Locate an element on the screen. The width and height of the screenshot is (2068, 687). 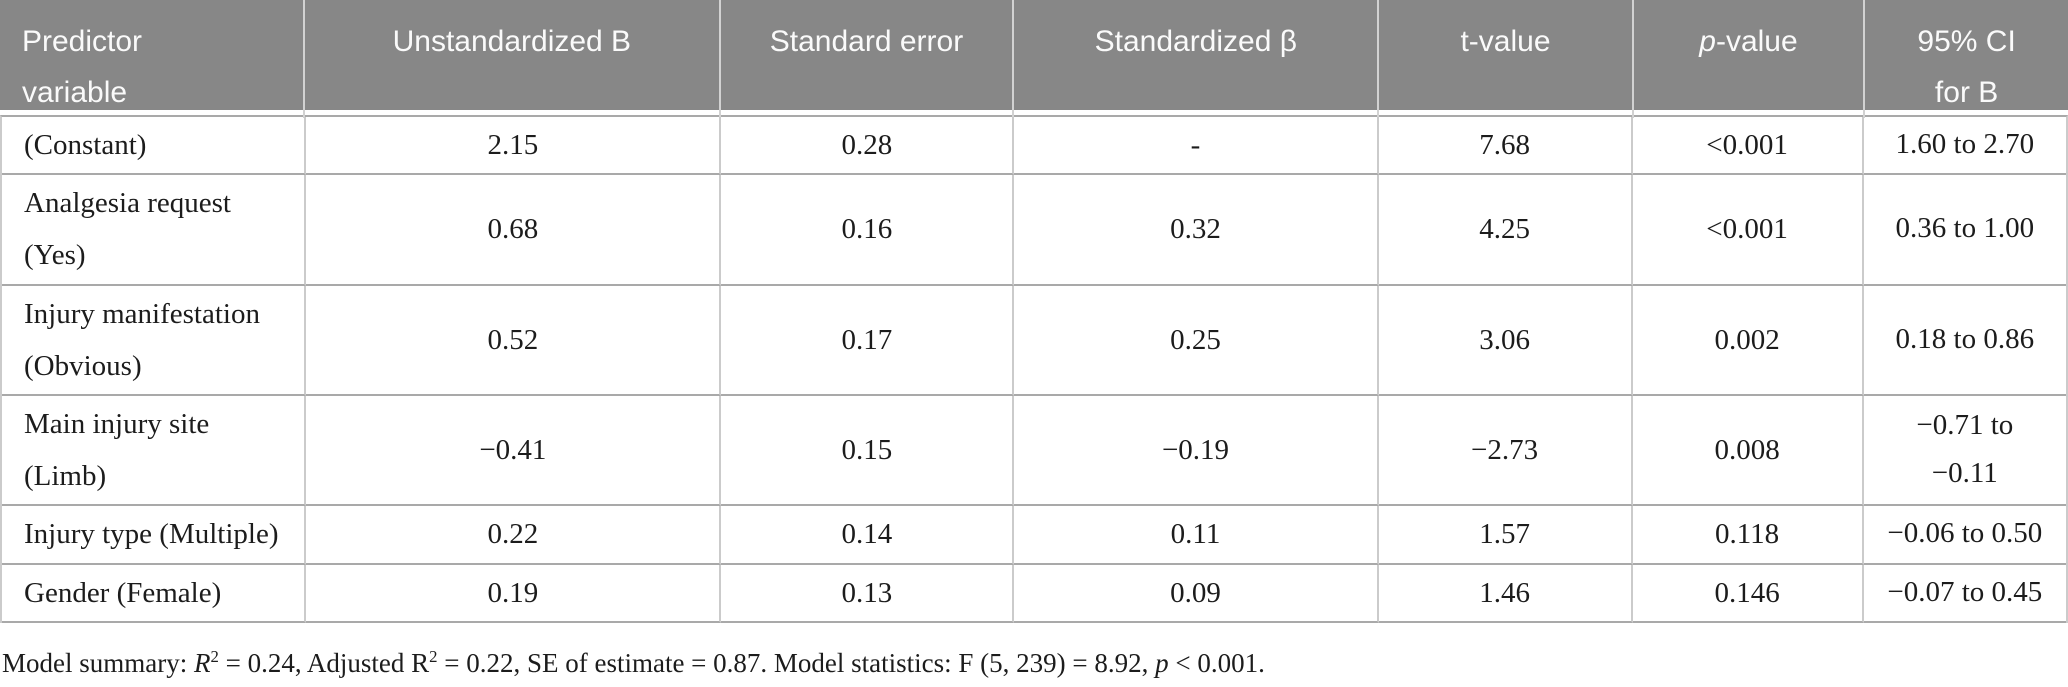
p-italic: p is located at coordinates (1707, 41).